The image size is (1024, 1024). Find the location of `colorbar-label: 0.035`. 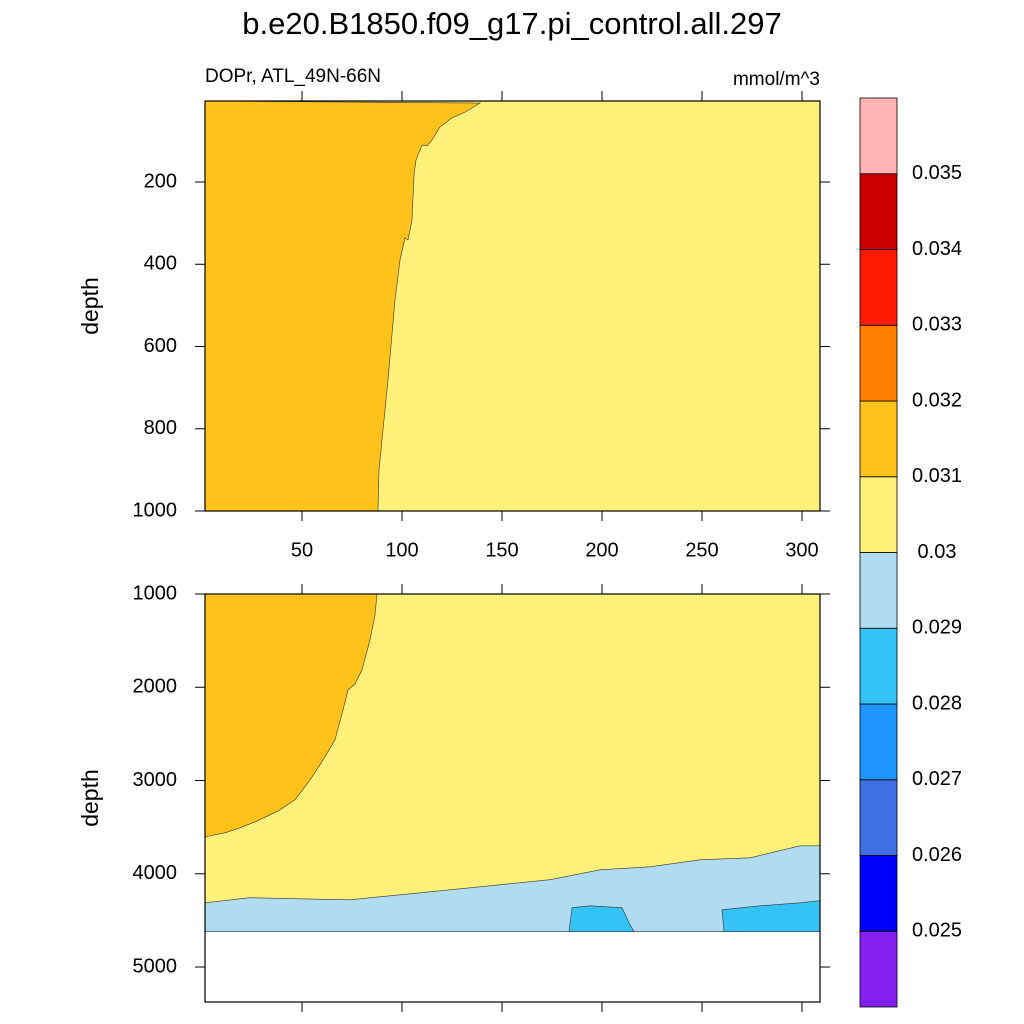

colorbar-label: 0.035 is located at coordinates (937, 173).